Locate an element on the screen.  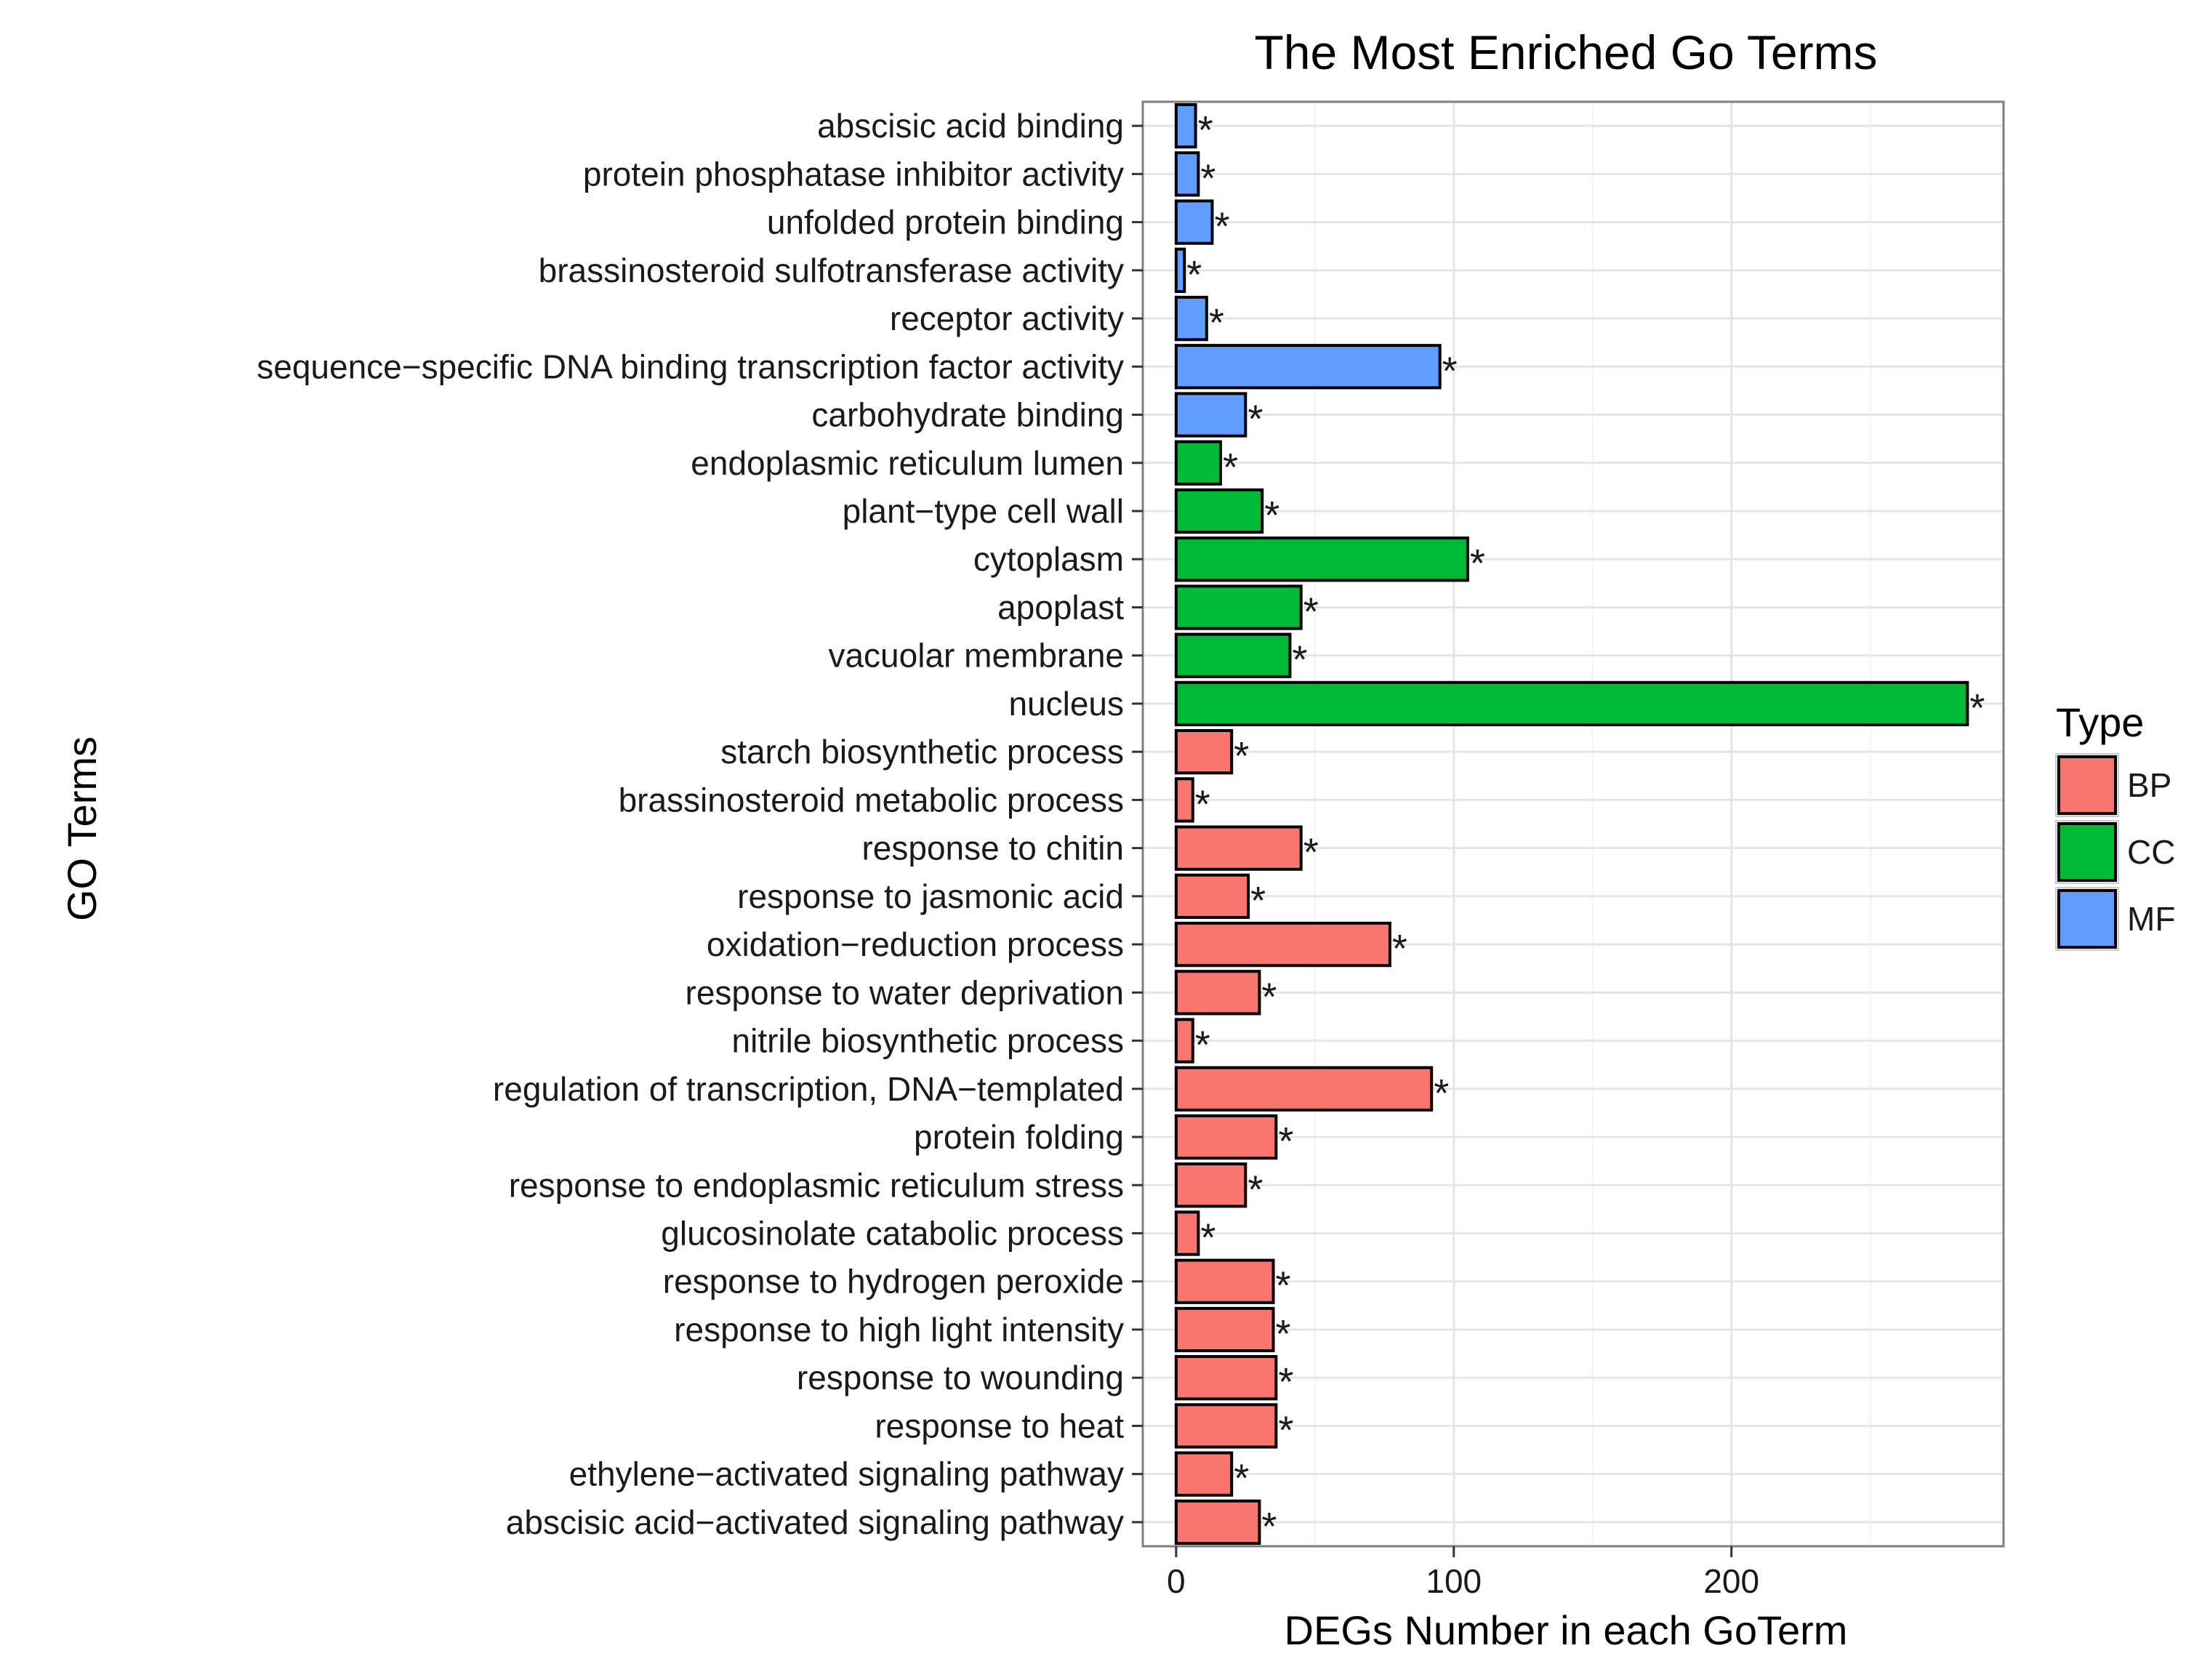
legend-swatch-bp is located at coordinates (2087, 785).